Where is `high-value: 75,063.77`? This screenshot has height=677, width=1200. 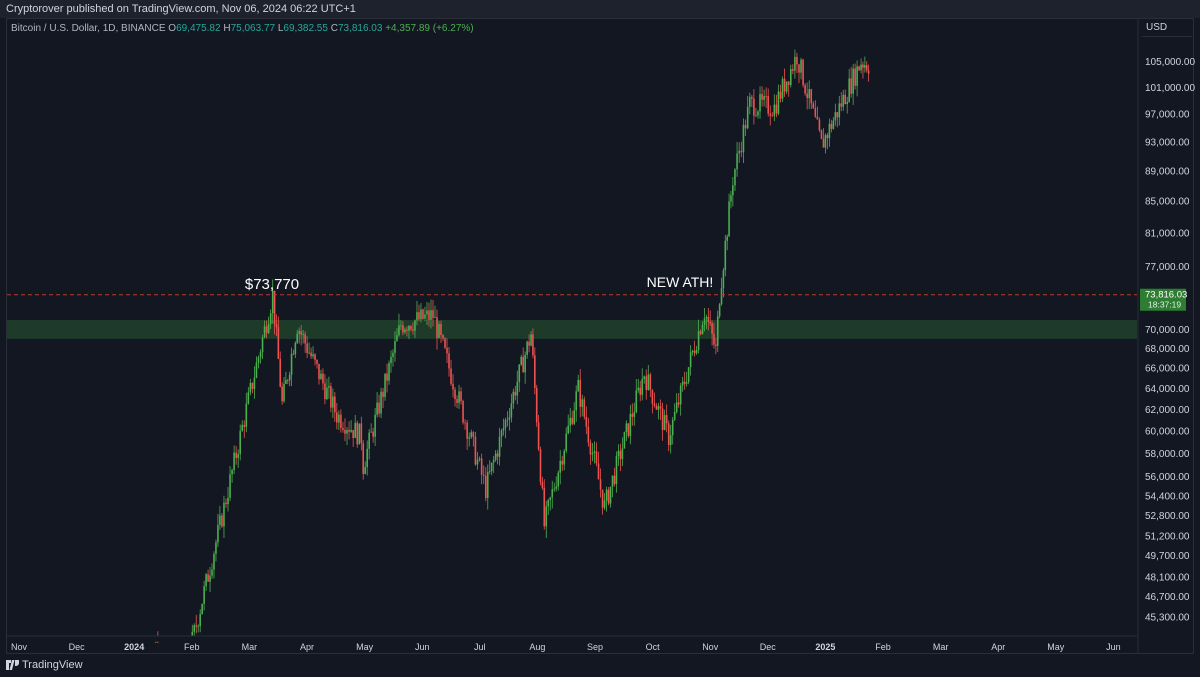 high-value: 75,063.77 is located at coordinates (253, 28).